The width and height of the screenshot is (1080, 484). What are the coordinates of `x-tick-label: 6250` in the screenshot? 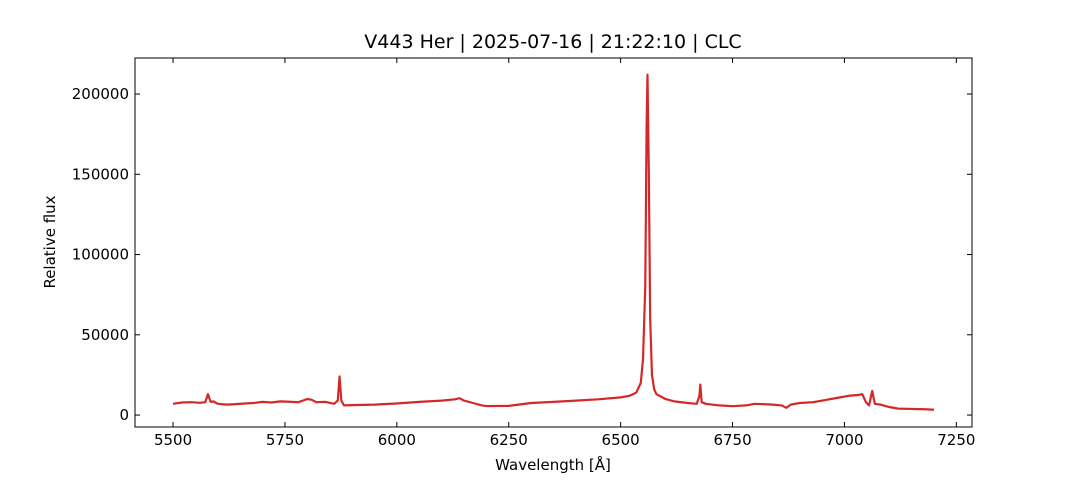 It's located at (509, 440).